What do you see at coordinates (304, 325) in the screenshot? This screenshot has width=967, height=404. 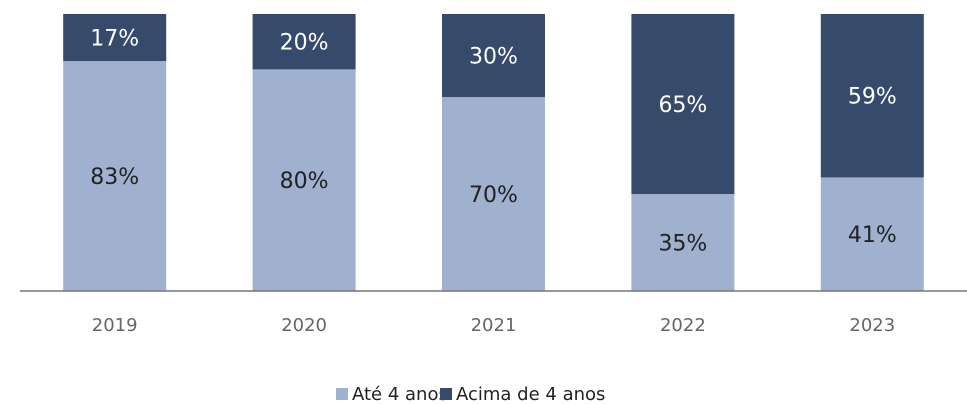 I see `x-tick-label: 2020` at bounding box center [304, 325].